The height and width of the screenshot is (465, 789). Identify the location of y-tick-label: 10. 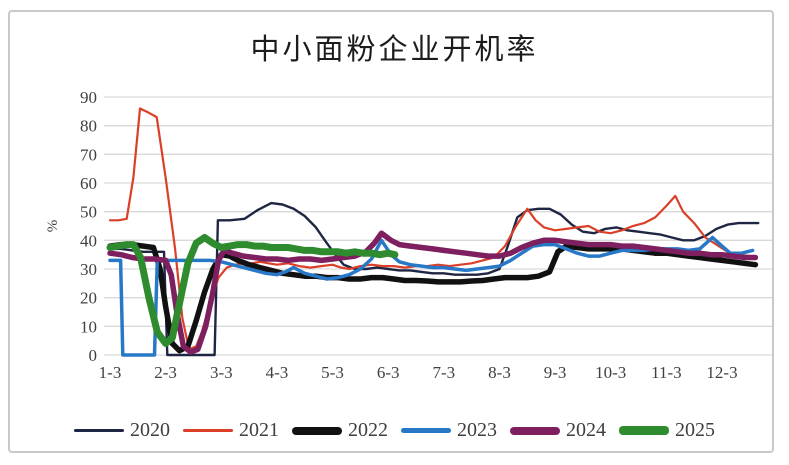
(88, 326).